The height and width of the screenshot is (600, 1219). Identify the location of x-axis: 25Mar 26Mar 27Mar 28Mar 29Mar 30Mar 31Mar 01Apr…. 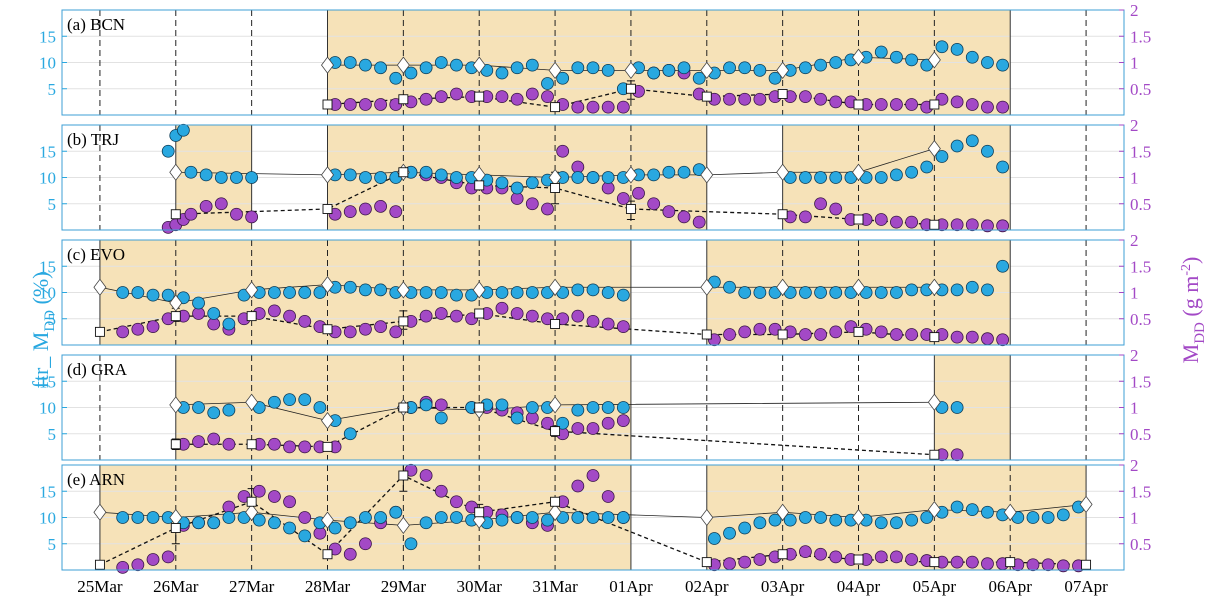
(592, 586).